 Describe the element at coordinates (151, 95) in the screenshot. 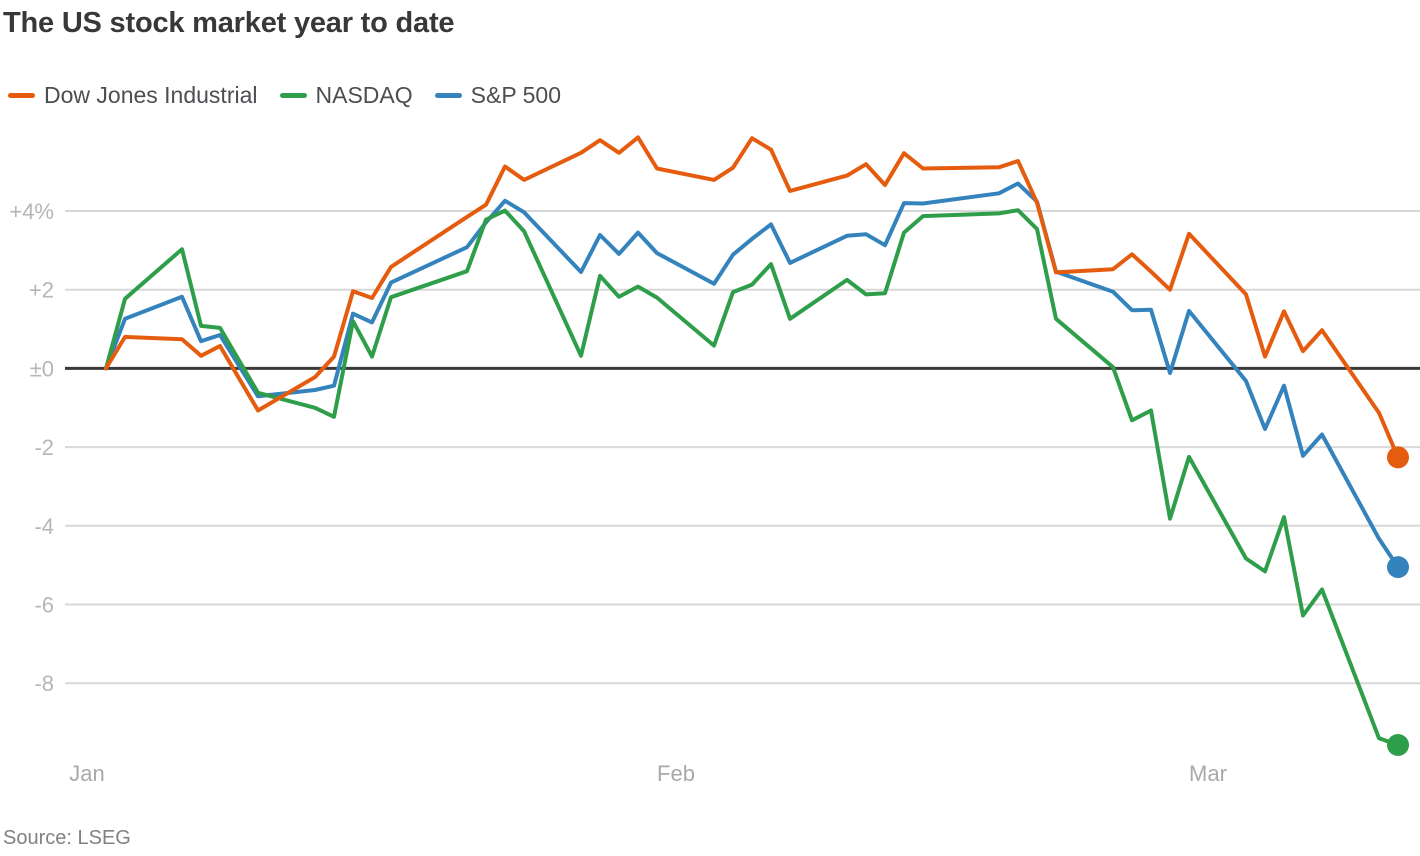

I see `legend-label-dow-jones: Dow Jones Industrial` at that location.